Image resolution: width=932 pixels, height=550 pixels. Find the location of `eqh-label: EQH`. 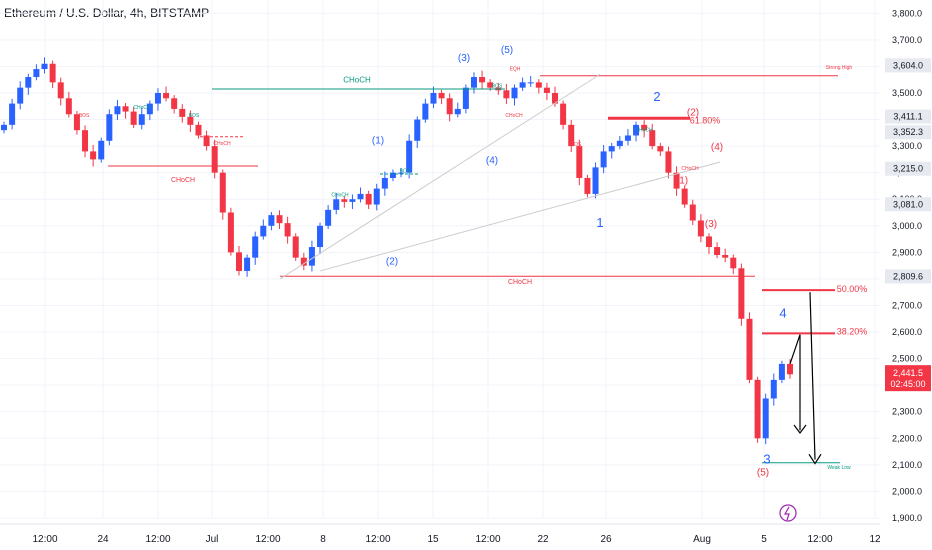

eqh-label: EQH is located at coordinates (515, 69).